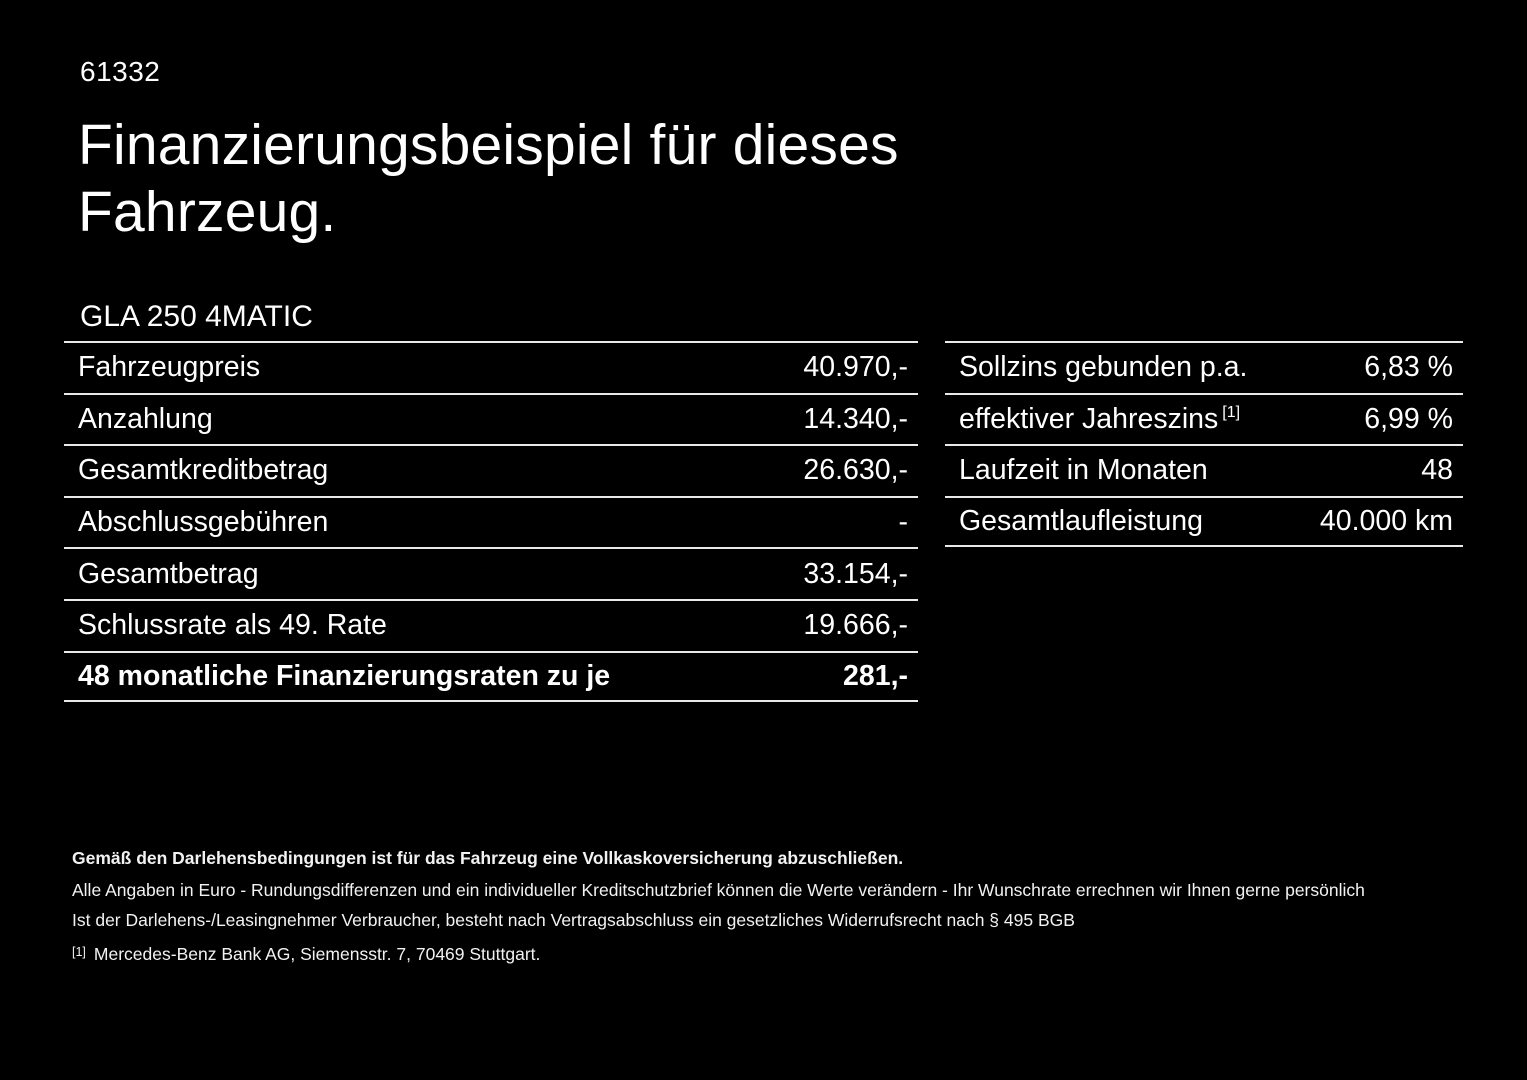  I want to click on document-id: 61332, so click(120, 71).